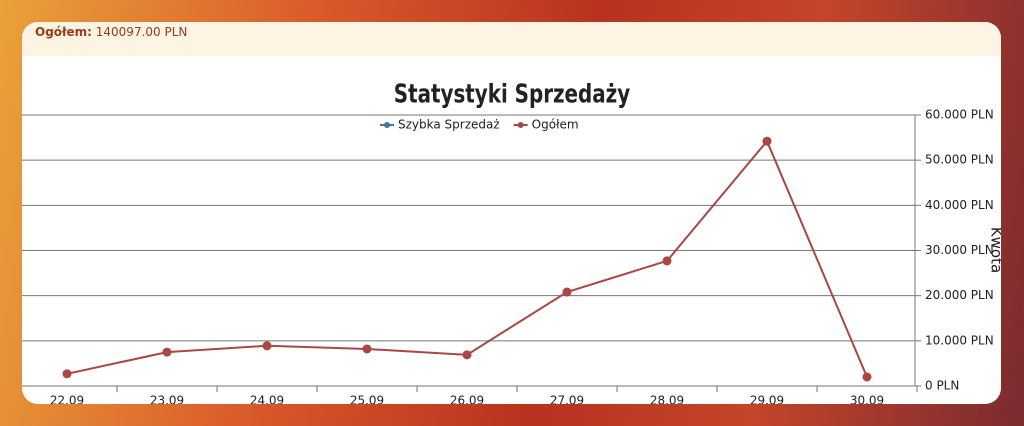 This screenshot has width=1024, height=426. Describe the element at coordinates (67, 399) in the screenshot. I see `x-tick-label: 22.09` at that location.